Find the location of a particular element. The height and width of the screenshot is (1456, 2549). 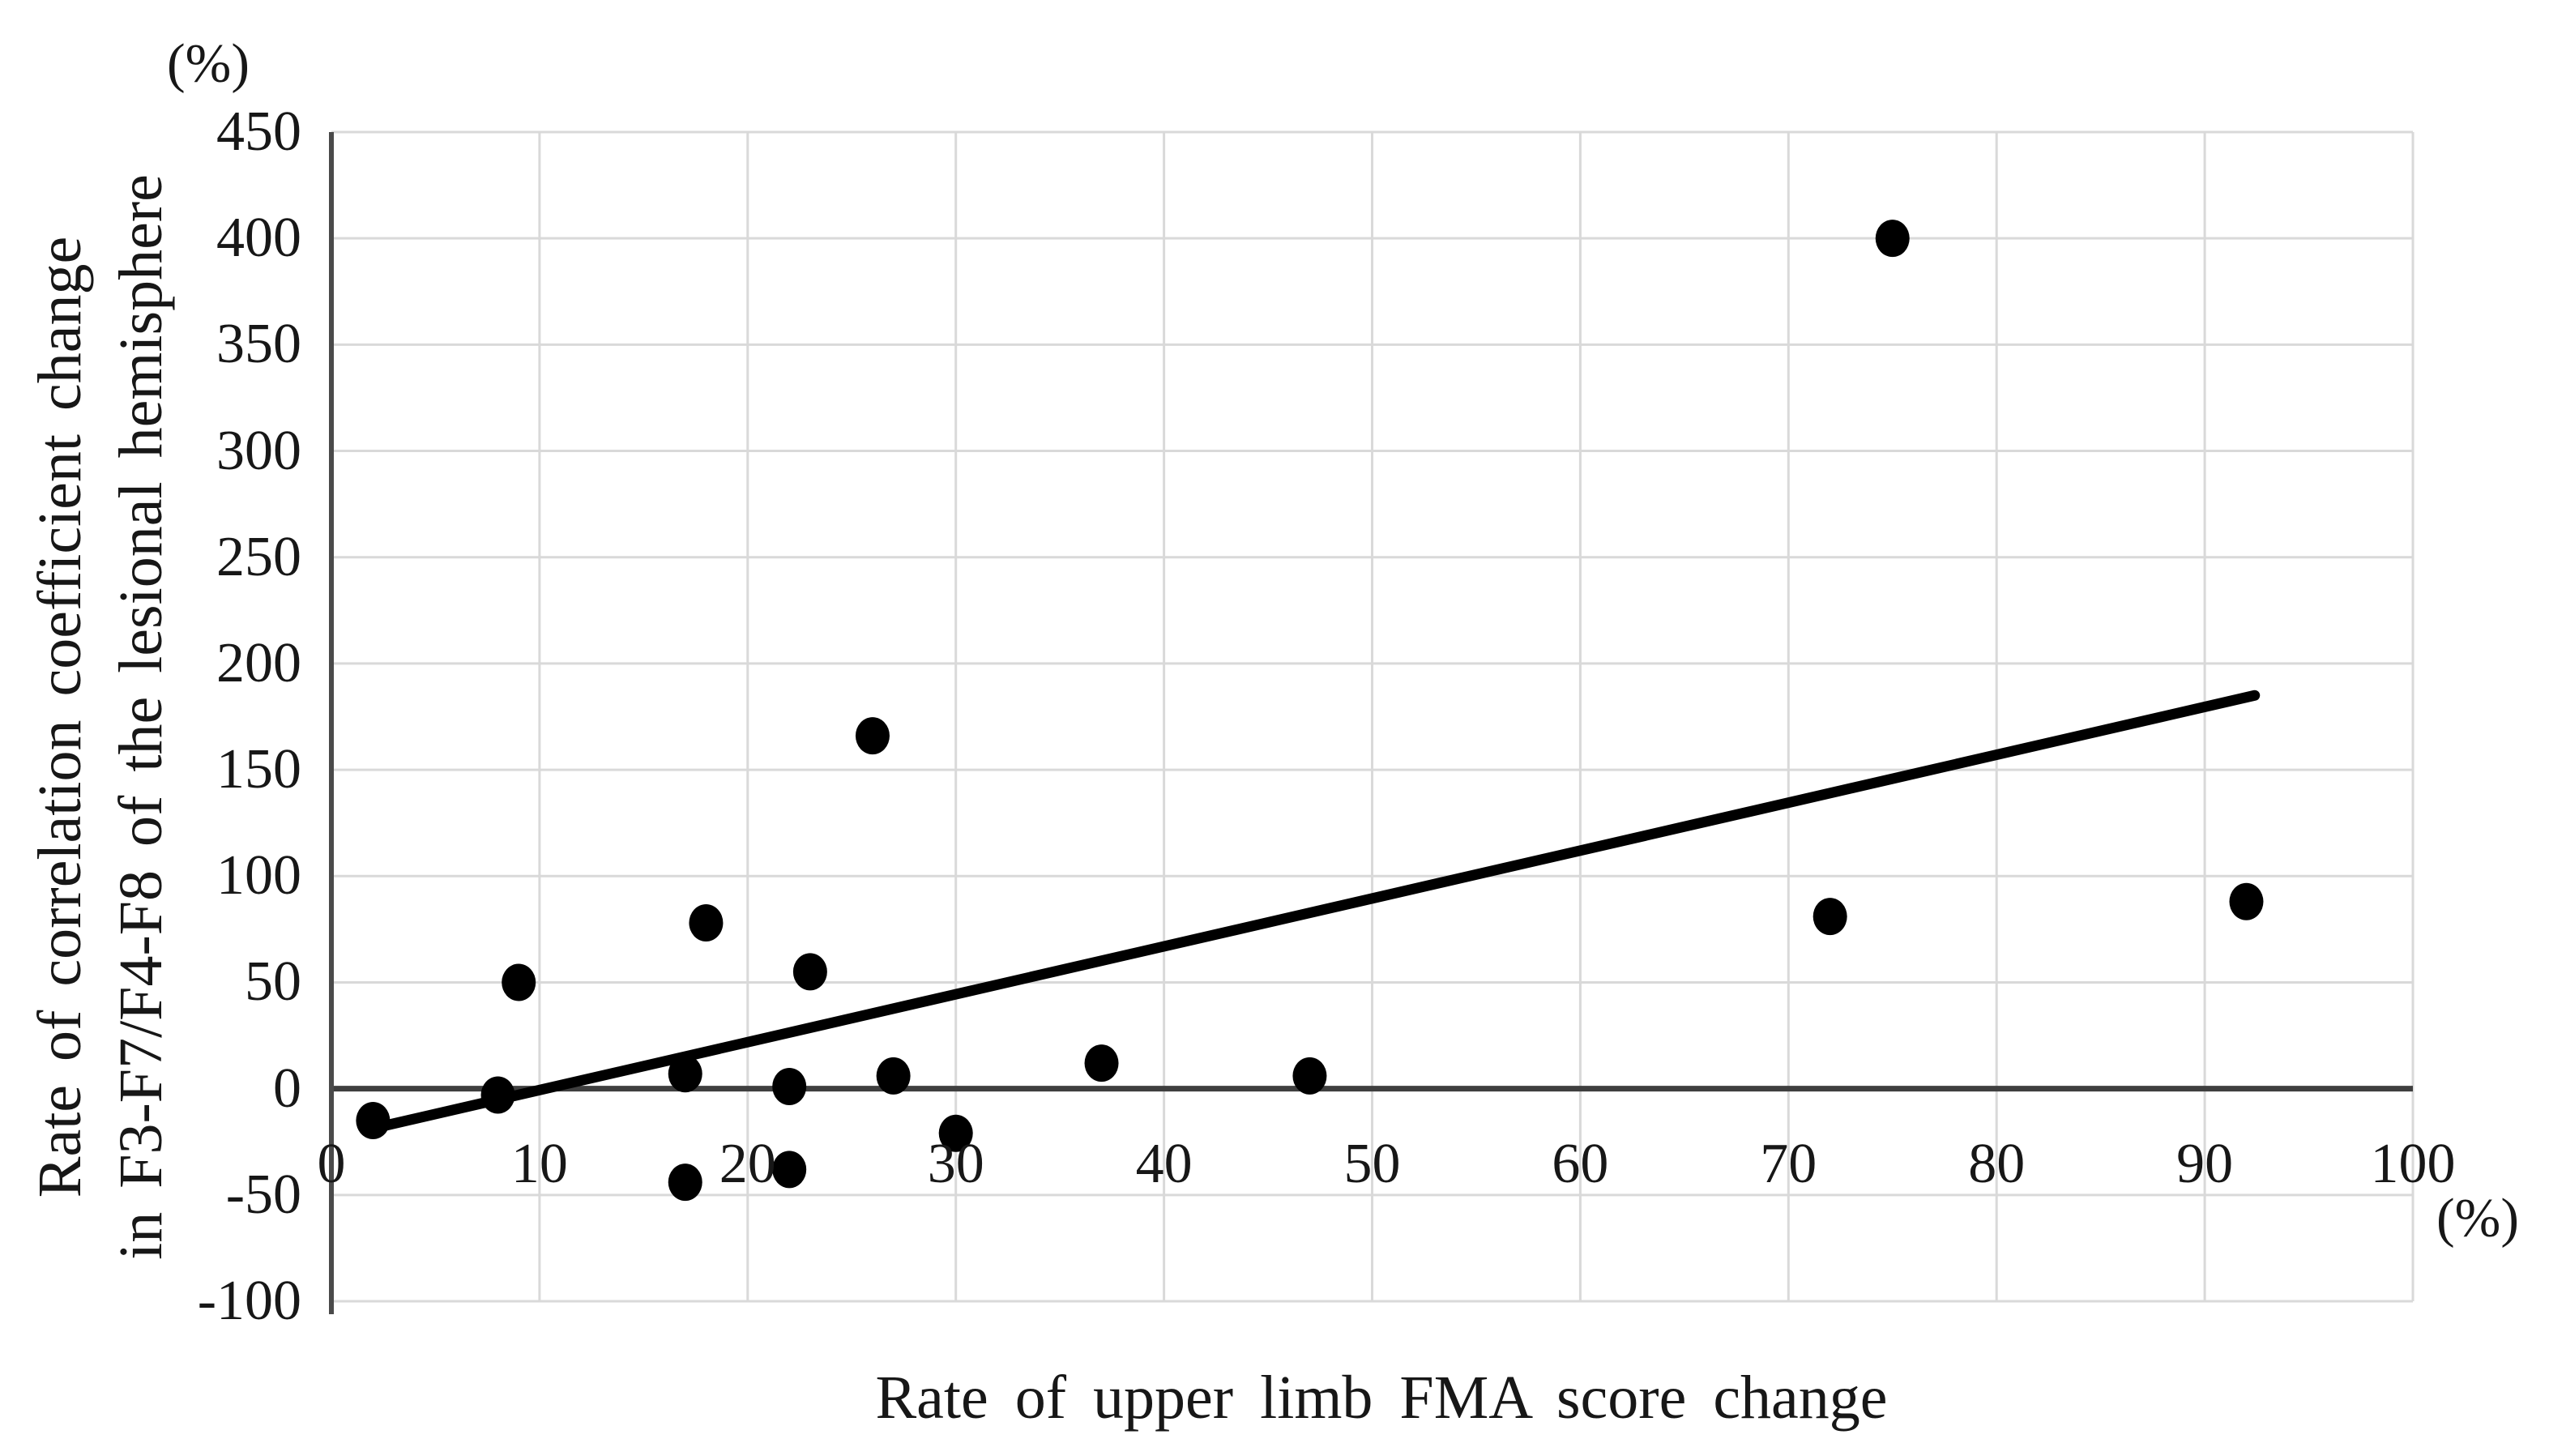

x-tick-label: 90 is located at coordinates (2205, 1164).